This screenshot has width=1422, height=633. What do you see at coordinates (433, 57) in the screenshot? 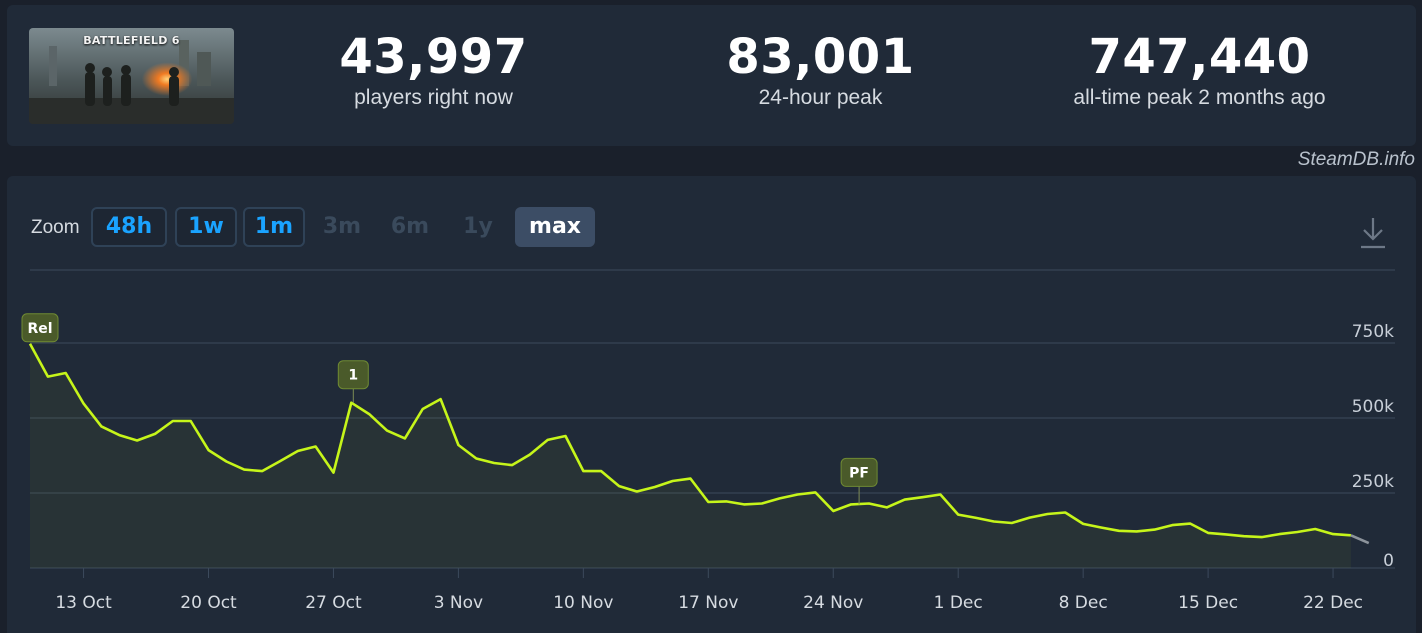
I see `current-players-value: 43,997` at bounding box center [433, 57].